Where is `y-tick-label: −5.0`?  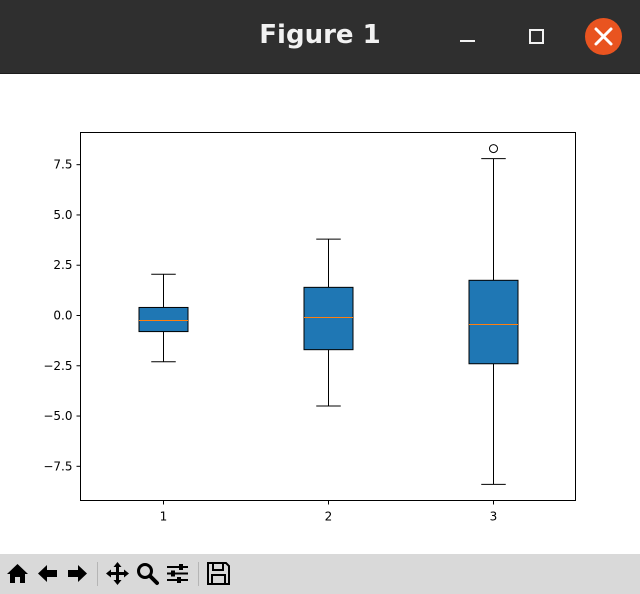 y-tick-label: −5.0 is located at coordinates (57, 416).